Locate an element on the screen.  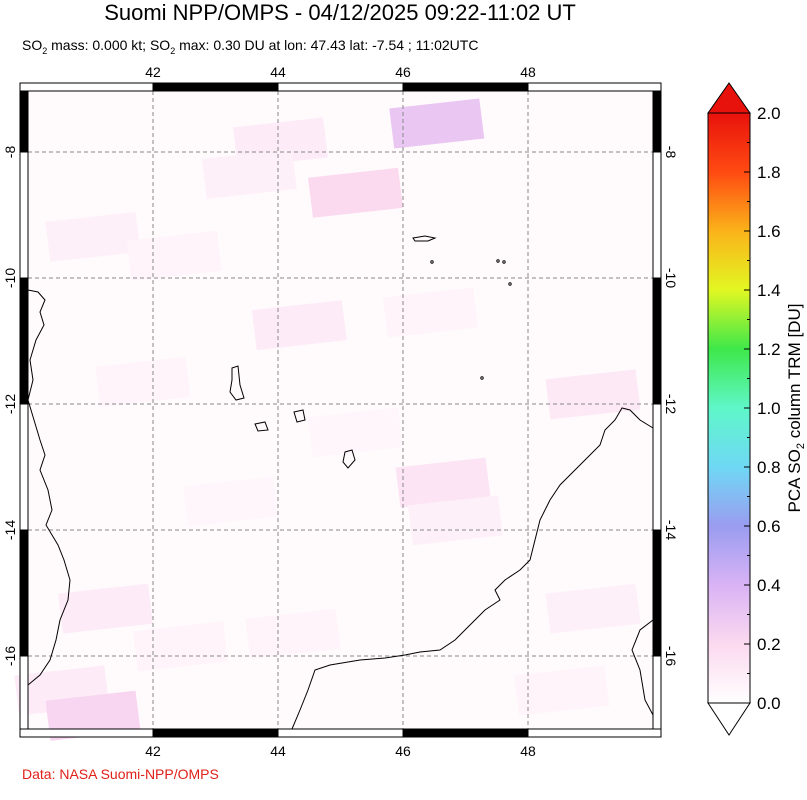
x-tick-label-bottom: 42 is located at coordinates (153, 751).